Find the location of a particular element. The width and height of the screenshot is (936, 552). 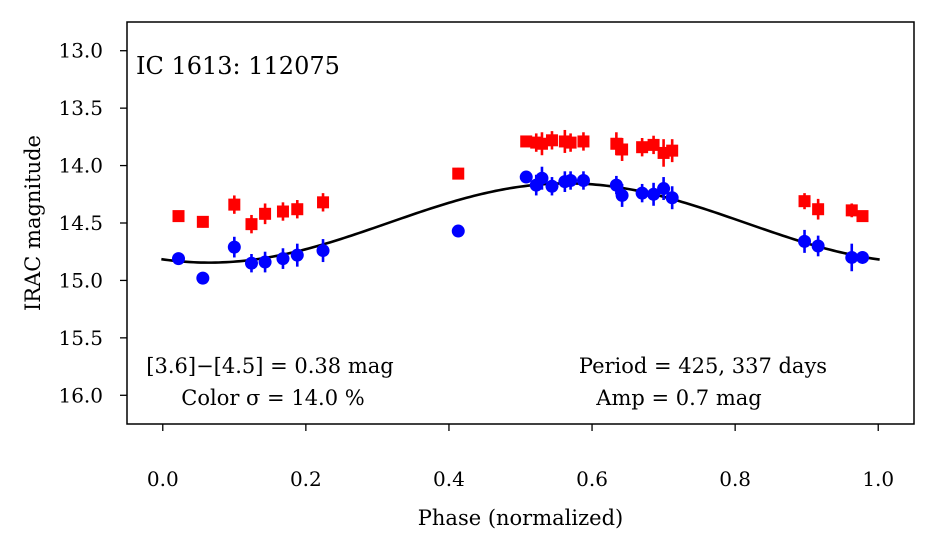

y-tick-label: 14.5 is located at coordinates (80, 223).